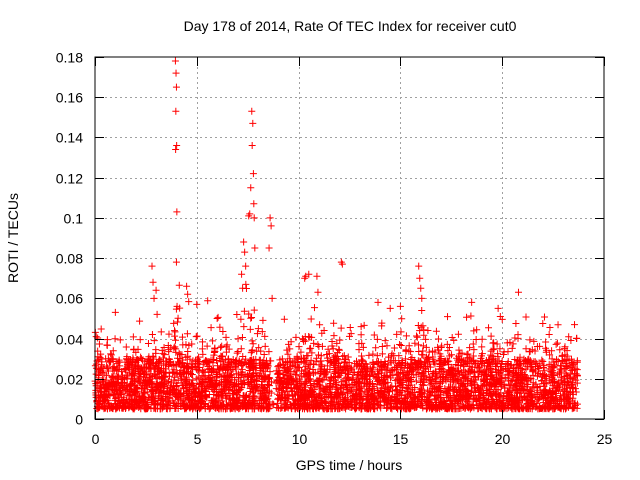 The height and width of the screenshot is (480, 640). What do you see at coordinates (69, 340) in the screenshot?
I see `y-tick-label: 0.04` at bounding box center [69, 340].